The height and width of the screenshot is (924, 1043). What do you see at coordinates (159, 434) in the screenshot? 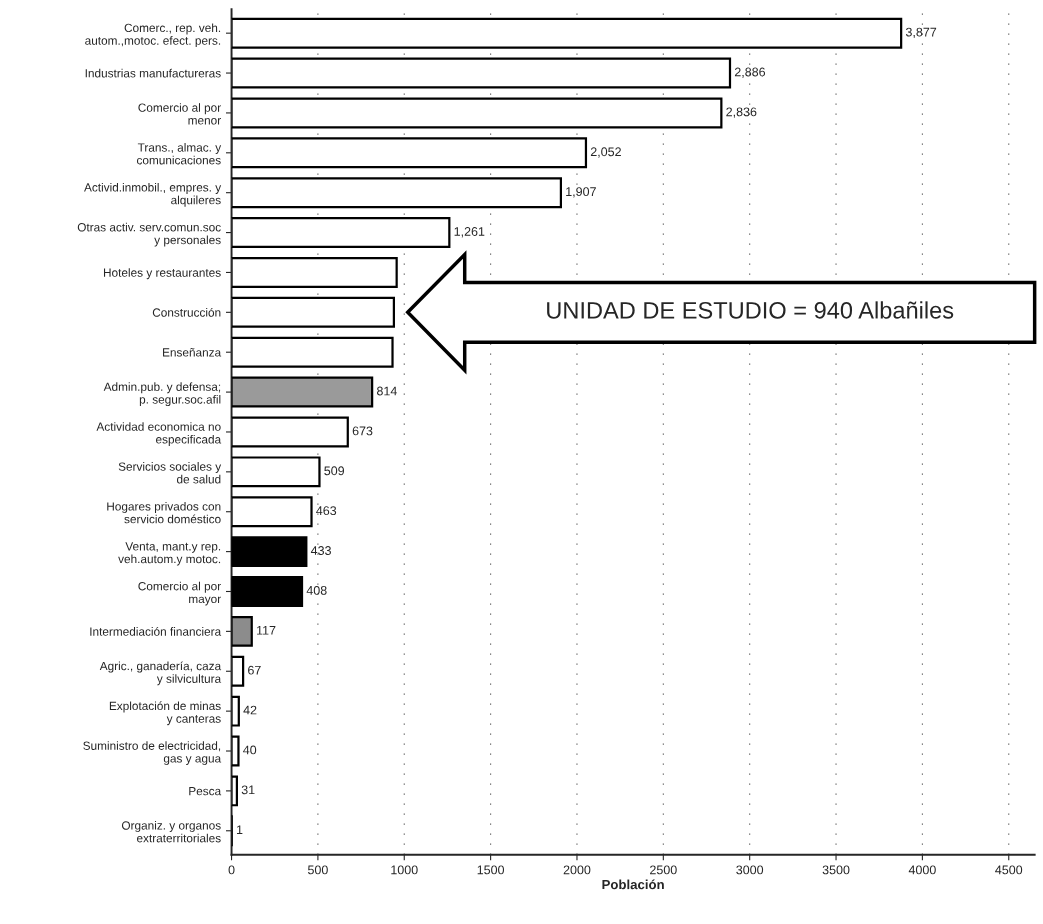
I see `y-tick-label: Actividad economica no especificada` at bounding box center [159, 434].